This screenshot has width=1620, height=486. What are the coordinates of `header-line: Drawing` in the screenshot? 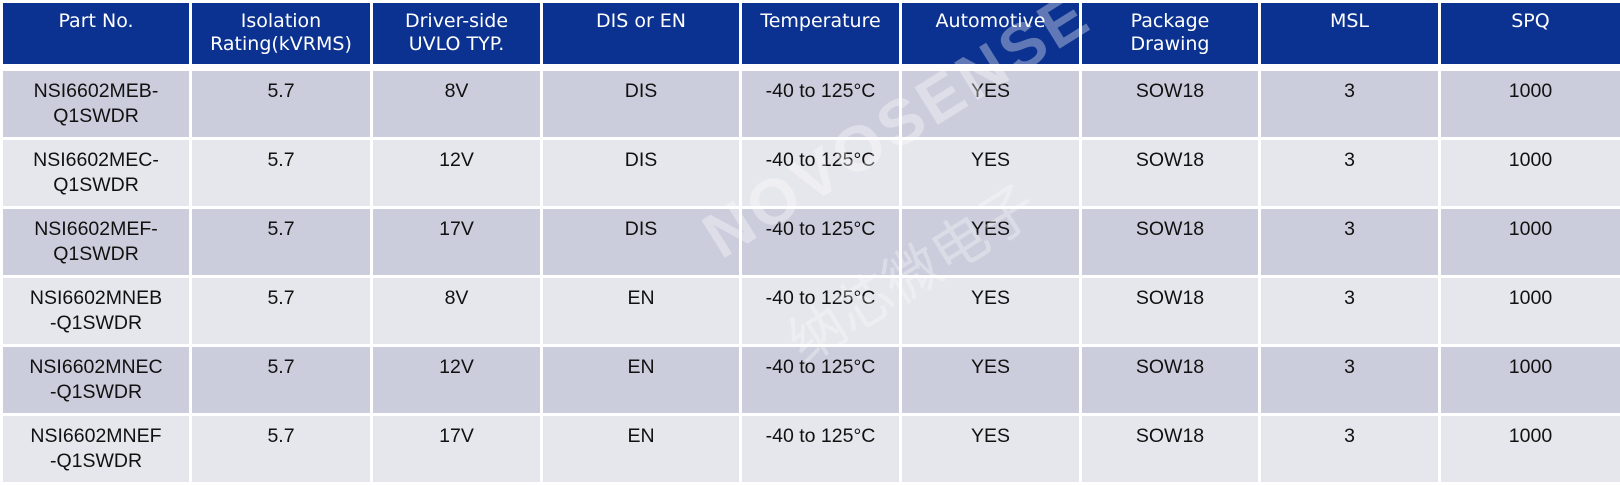 It's located at (1170, 44).